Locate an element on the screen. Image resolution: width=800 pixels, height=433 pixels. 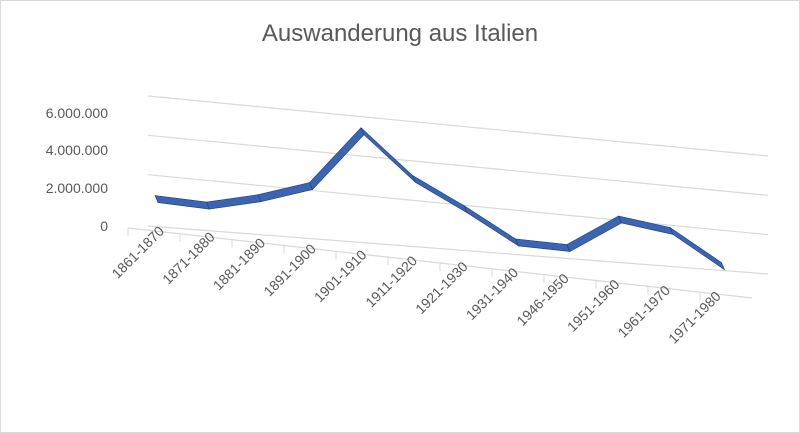
y-tick-label: 6.000.000 is located at coordinates (77, 113).